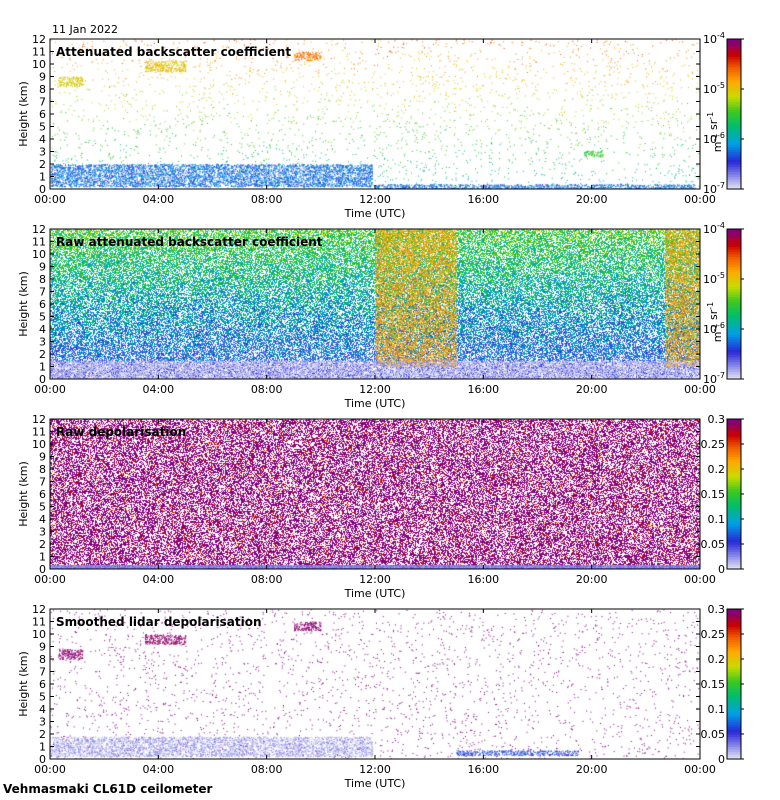 This screenshot has width=780, height=800. I want to click on colorbar-unit-label: m-1 sr-1, so click(715, 132).